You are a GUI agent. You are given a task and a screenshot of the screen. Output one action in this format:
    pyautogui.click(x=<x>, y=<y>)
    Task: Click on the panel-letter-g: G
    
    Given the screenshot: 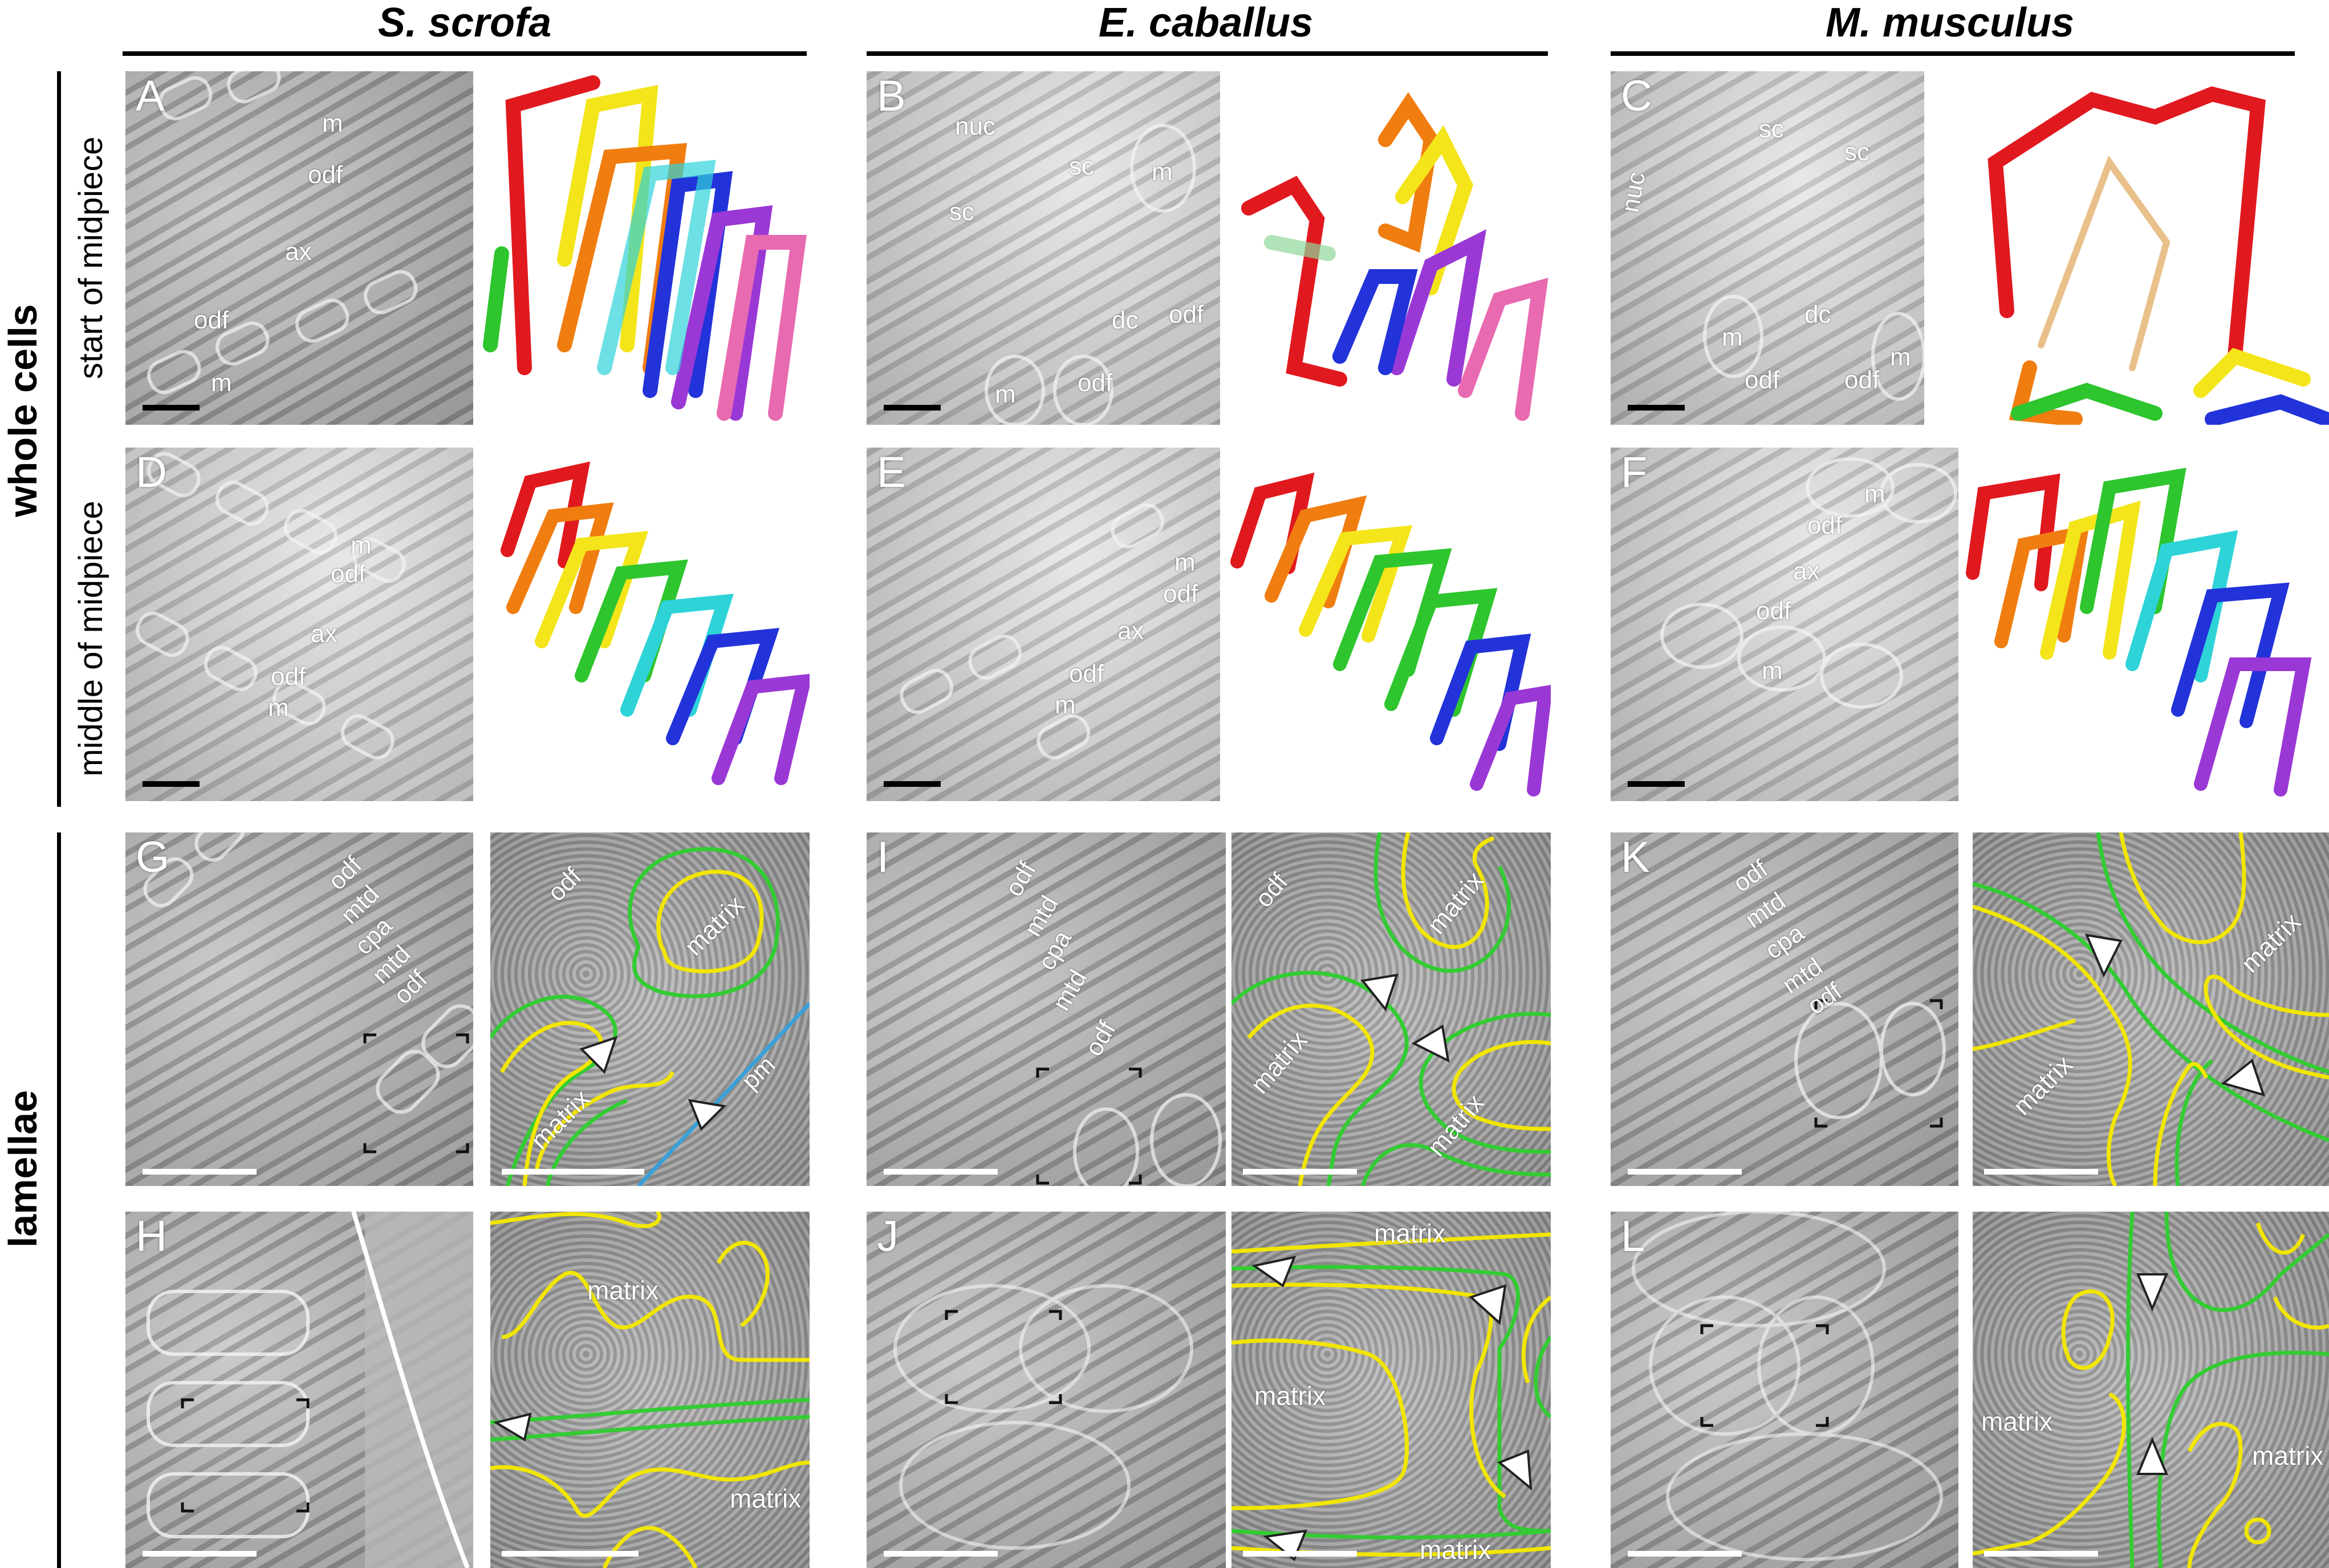 What is the action you would take?
    pyautogui.click(x=153, y=858)
    